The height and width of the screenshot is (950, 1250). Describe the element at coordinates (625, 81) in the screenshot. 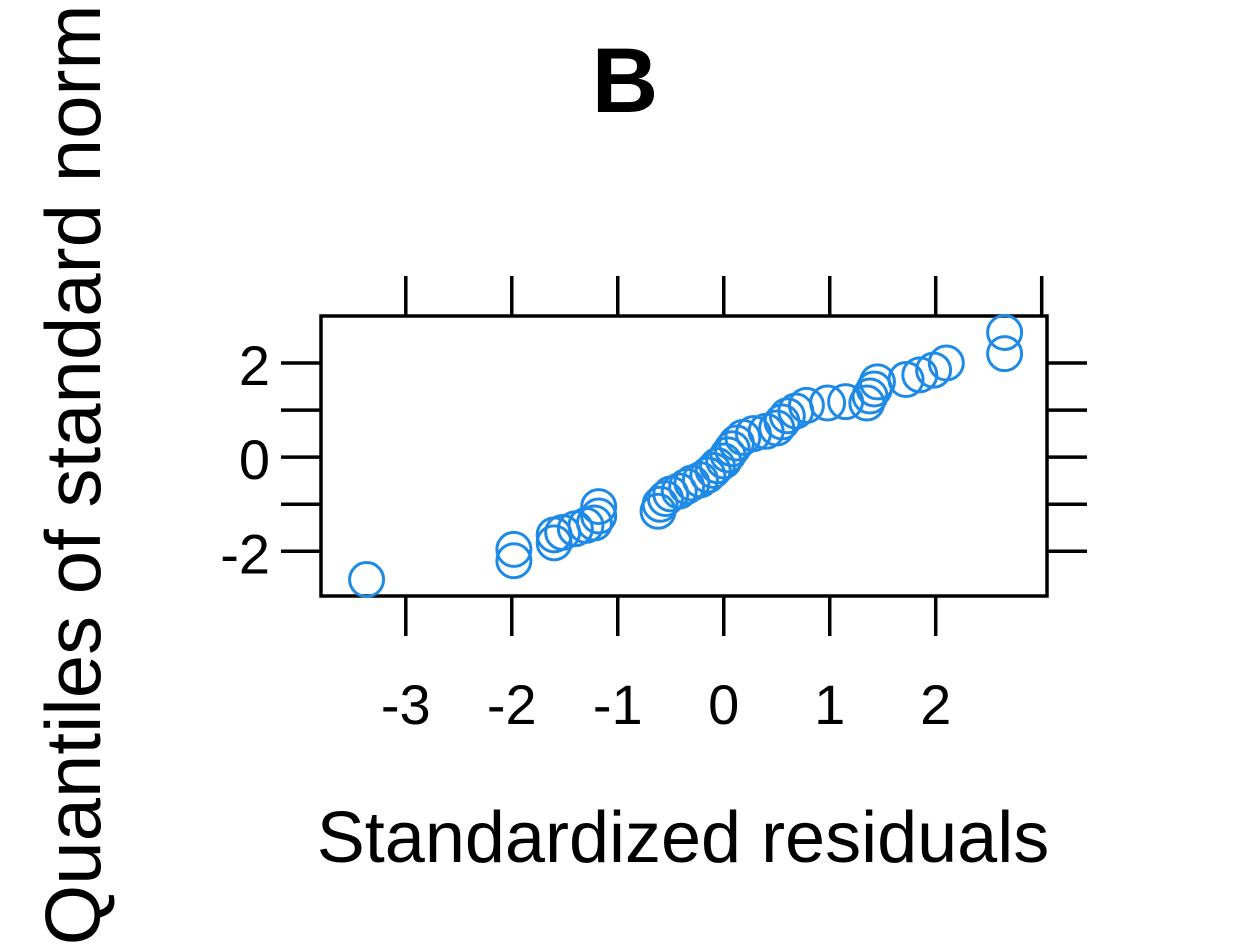

I see `chart-title: B` at that location.